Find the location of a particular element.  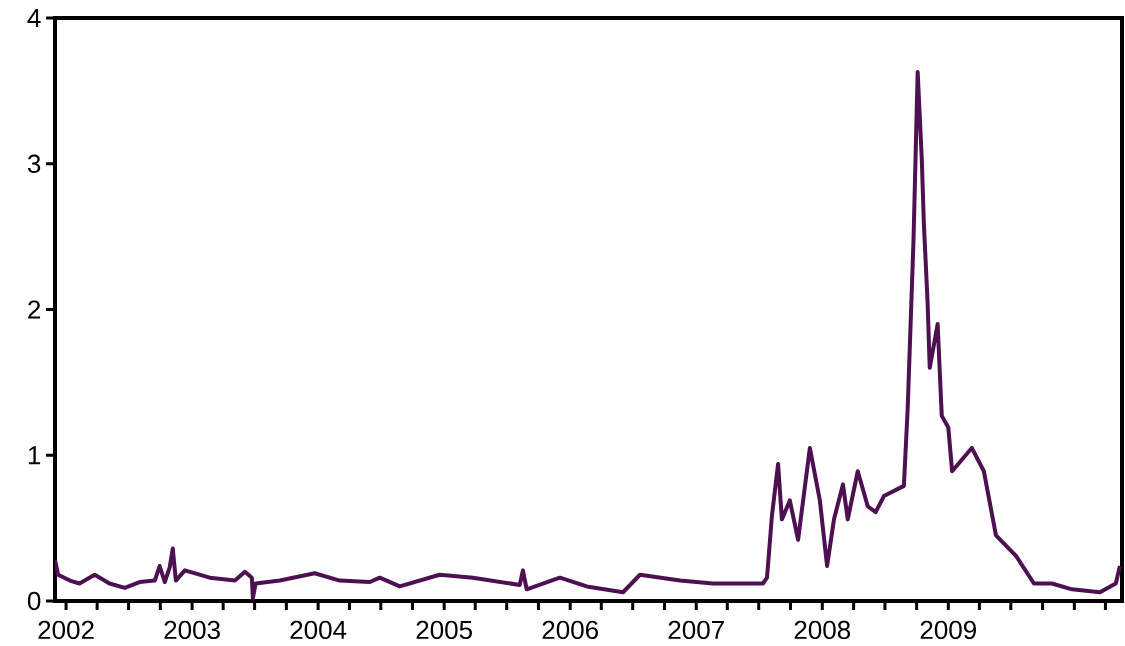

y-tick-label: 2 is located at coordinates (34, 309).